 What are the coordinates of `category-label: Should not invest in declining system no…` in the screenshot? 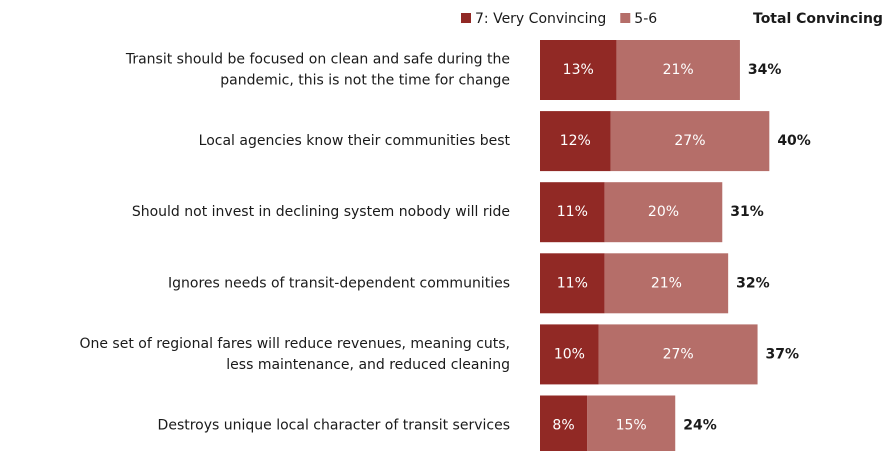 It's located at (321, 212).